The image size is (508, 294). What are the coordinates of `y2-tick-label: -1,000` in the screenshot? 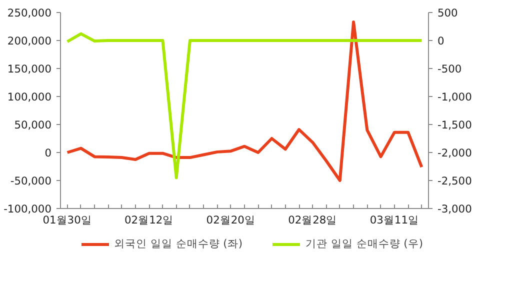 It's located at (455, 97).